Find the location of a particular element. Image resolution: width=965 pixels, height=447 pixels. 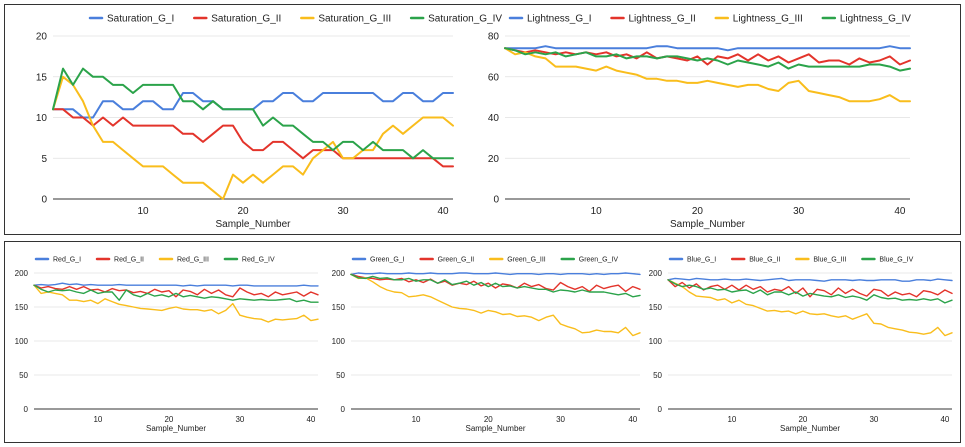

series-line-saturation-g-iii is located at coordinates (253, 137).